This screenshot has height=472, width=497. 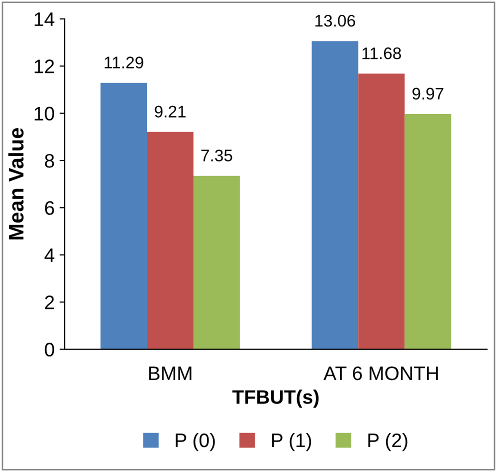 I want to click on data-label: 7.35, so click(x=216, y=156).